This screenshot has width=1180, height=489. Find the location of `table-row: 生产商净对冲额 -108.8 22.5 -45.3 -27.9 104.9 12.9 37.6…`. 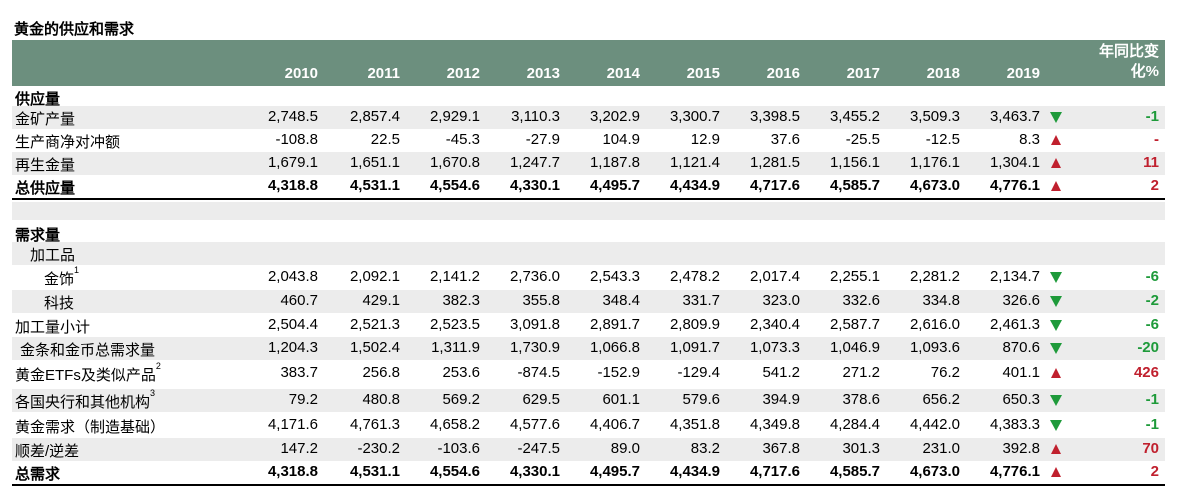

table-row: 生产商净对冲额 -108.8 22.5 -45.3 -27.9 104.9 12.9 37.6… is located at coordinates (588, 140).